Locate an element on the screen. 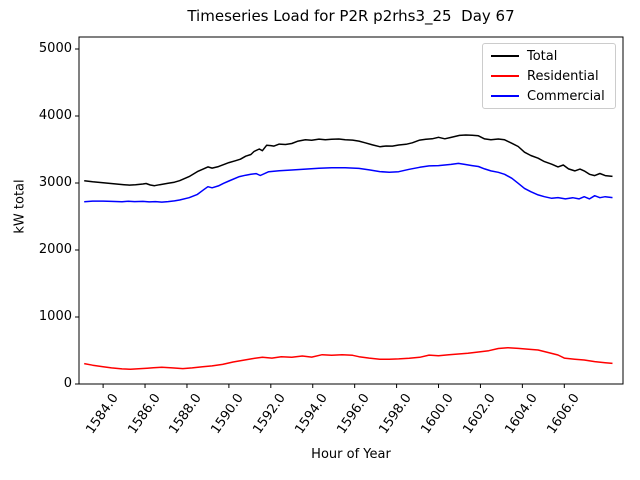 The image size is (640, 480). residential-line-swatch is located at coordinates (505, 76).